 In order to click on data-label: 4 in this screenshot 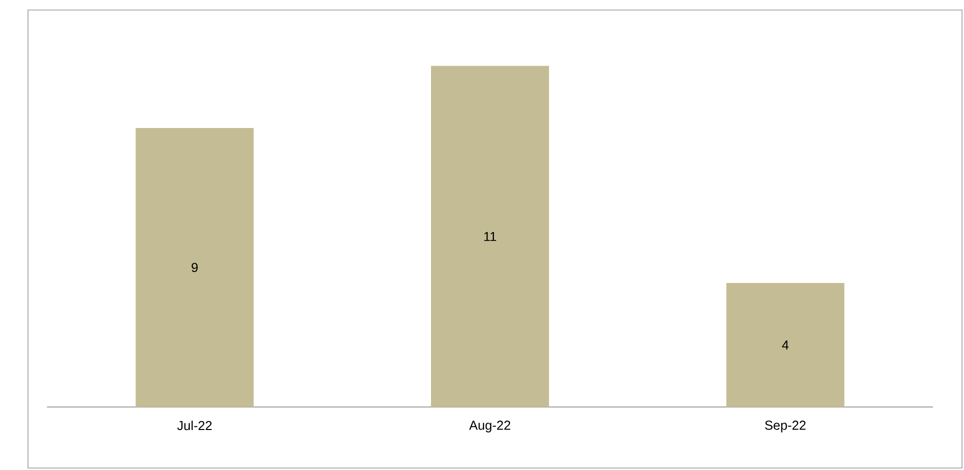, I will do `click(785, 345)`.